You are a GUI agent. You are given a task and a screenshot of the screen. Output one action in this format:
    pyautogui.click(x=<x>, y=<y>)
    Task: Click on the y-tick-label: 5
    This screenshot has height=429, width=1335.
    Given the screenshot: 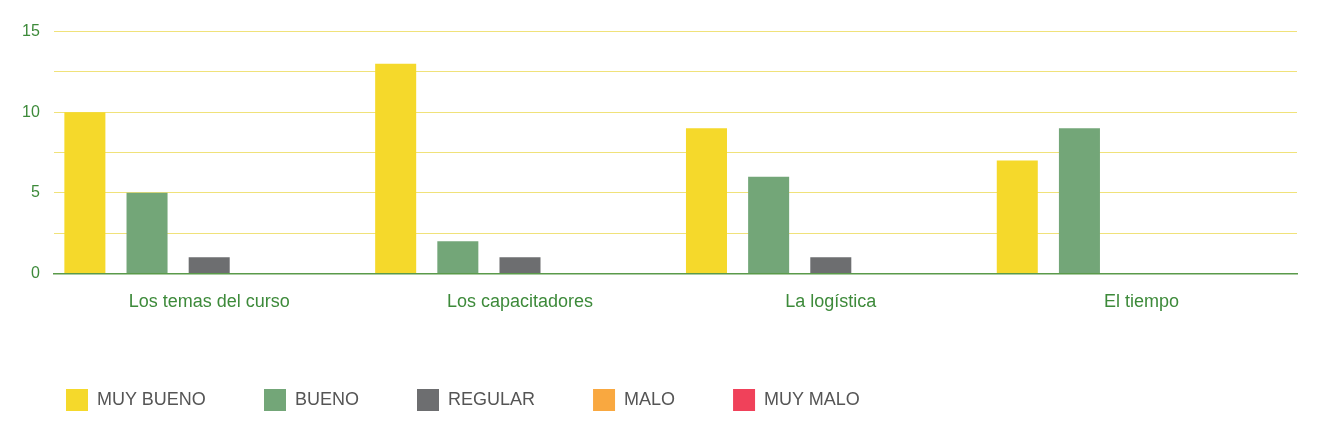 What is the action you would take?
    pyautogui.click(x=35, y=192)
    